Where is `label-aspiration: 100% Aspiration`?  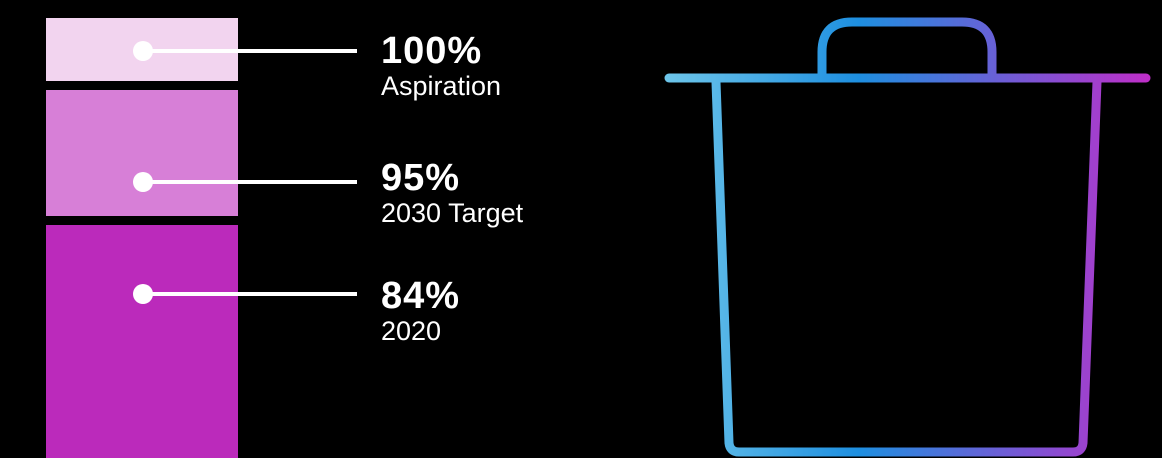 label-aspiration: 100% Aspiration is located at coordinates (441, 66).